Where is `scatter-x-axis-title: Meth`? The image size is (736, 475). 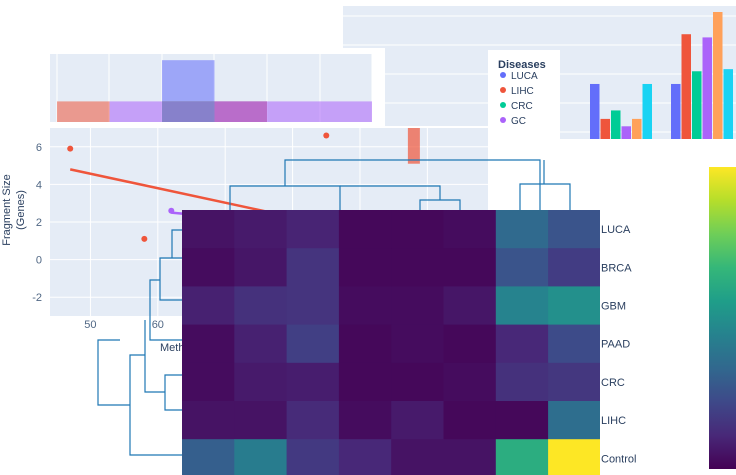 scatter-x-axis-title: Meth is located at coordinates (172, 348).